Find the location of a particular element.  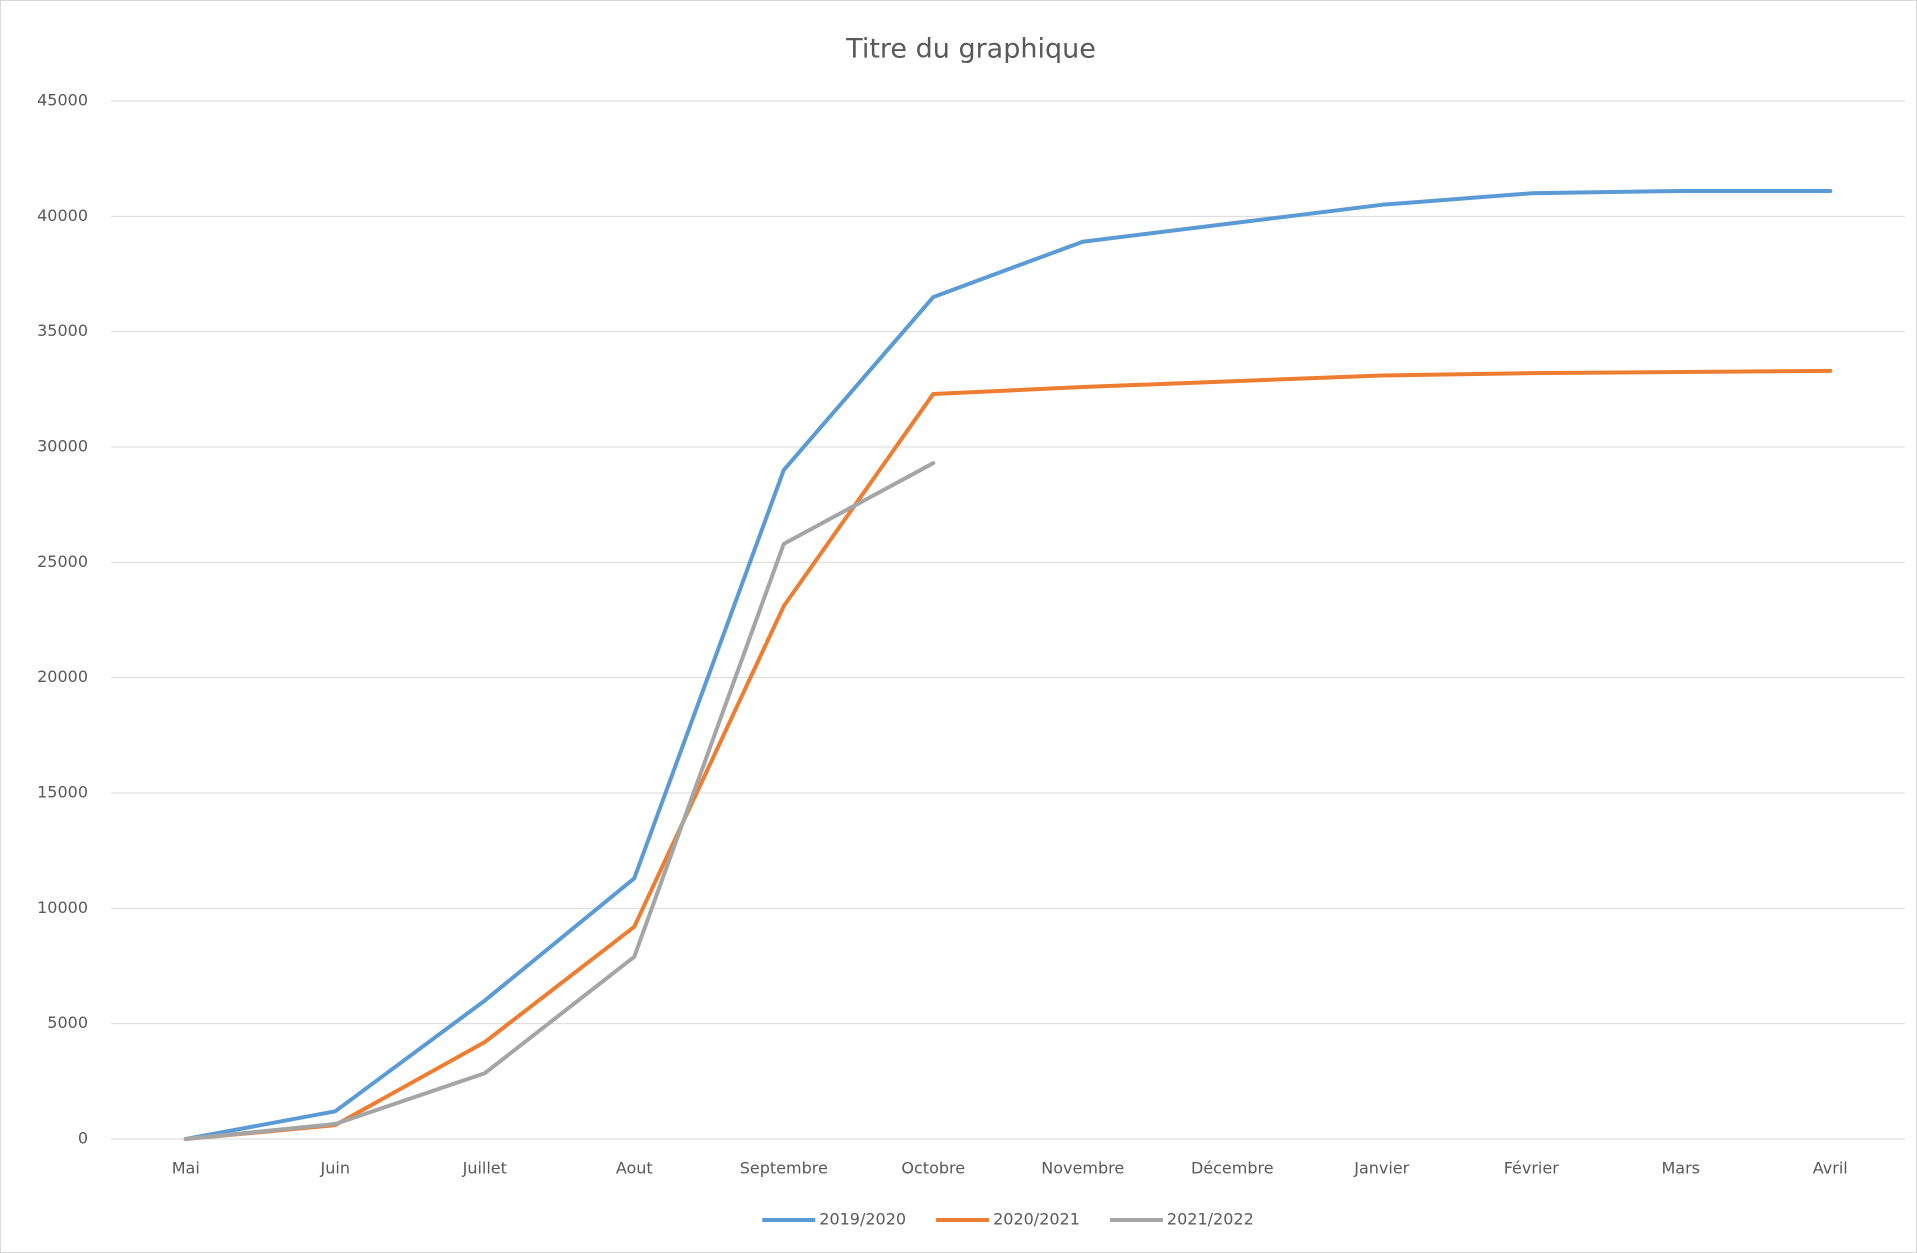

legend: 2019/2020 2020/2021 2021/2022 is located at coordinates (1008, 1219).